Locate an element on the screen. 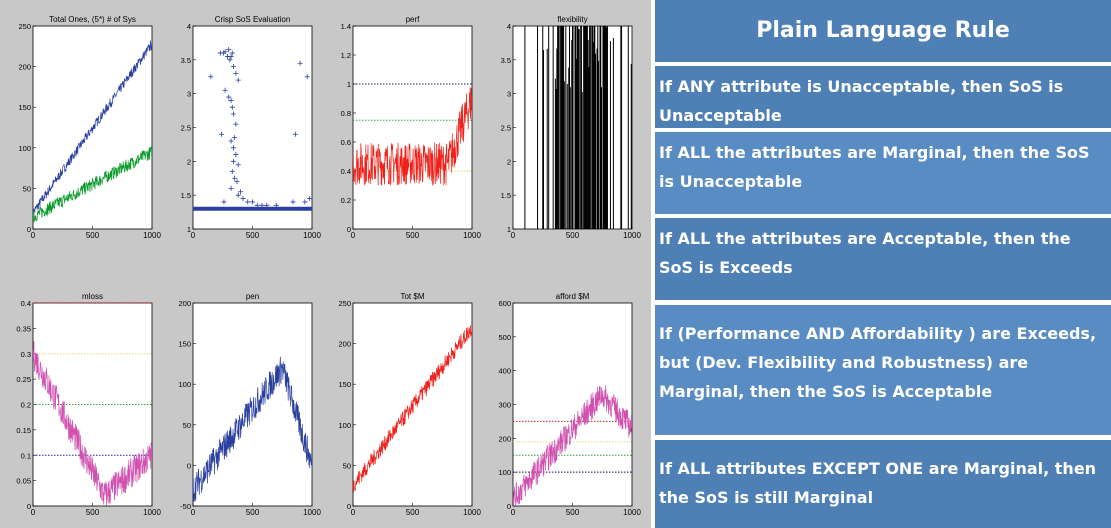 Image resolution: width=1111 pixels, height=528 pixels. y-tick-label: -50 is located at coordinates (185, 506).